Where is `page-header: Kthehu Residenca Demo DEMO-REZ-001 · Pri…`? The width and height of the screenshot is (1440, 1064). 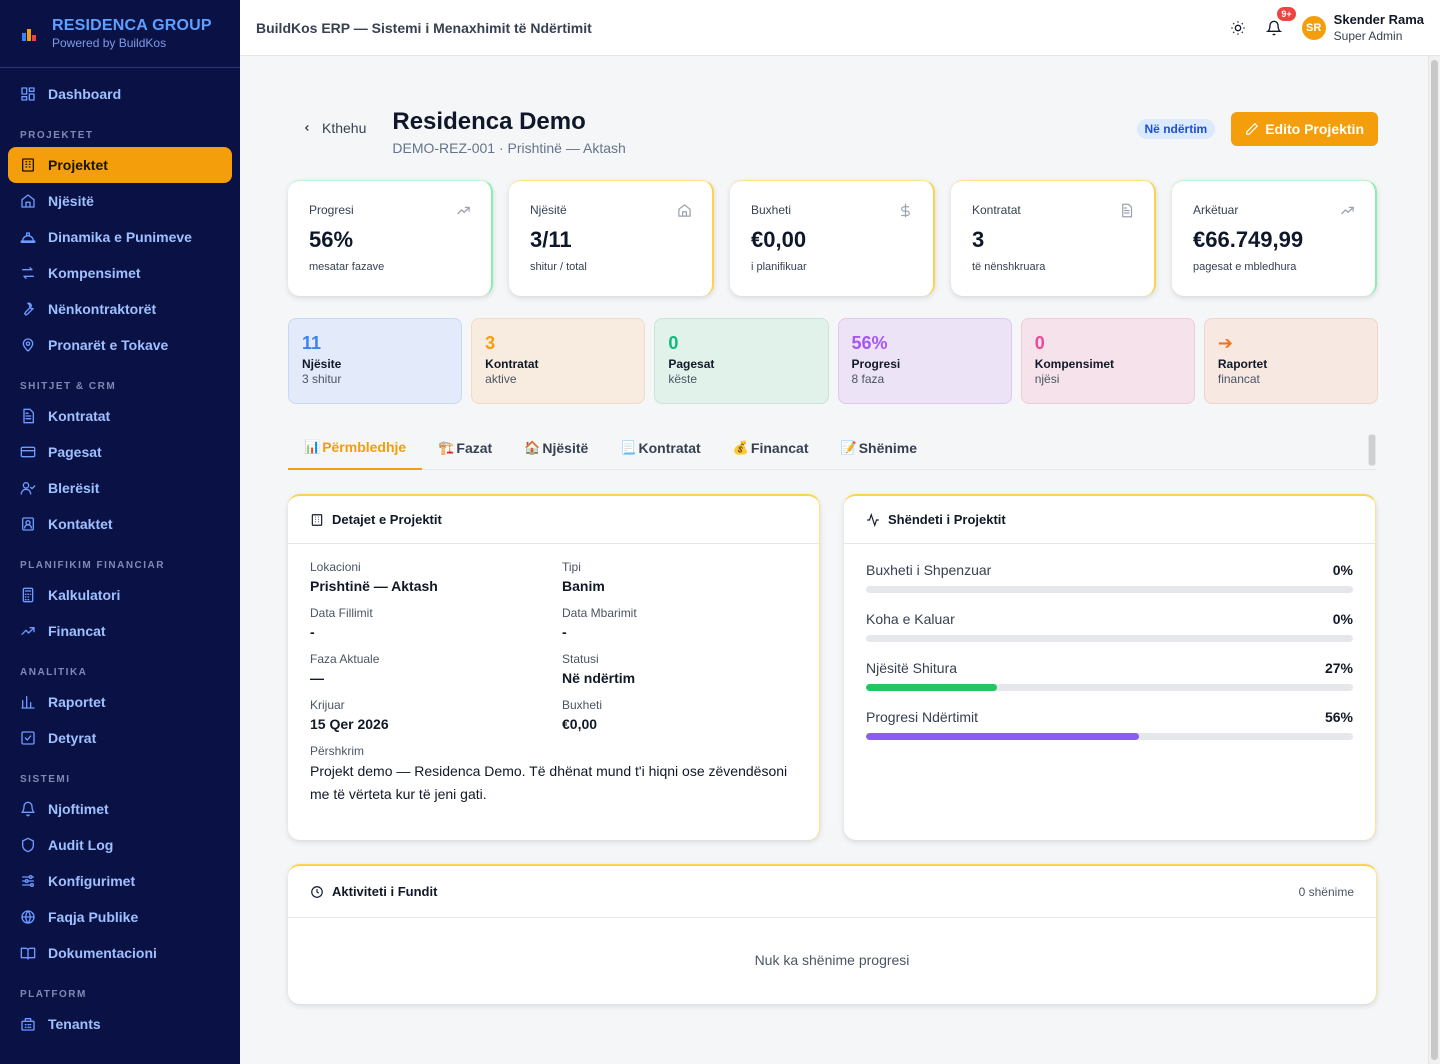 page-header: Kthehu Residenca Demo DEMO-REZ-001 · Pri… is located at coordinates (833, 130).